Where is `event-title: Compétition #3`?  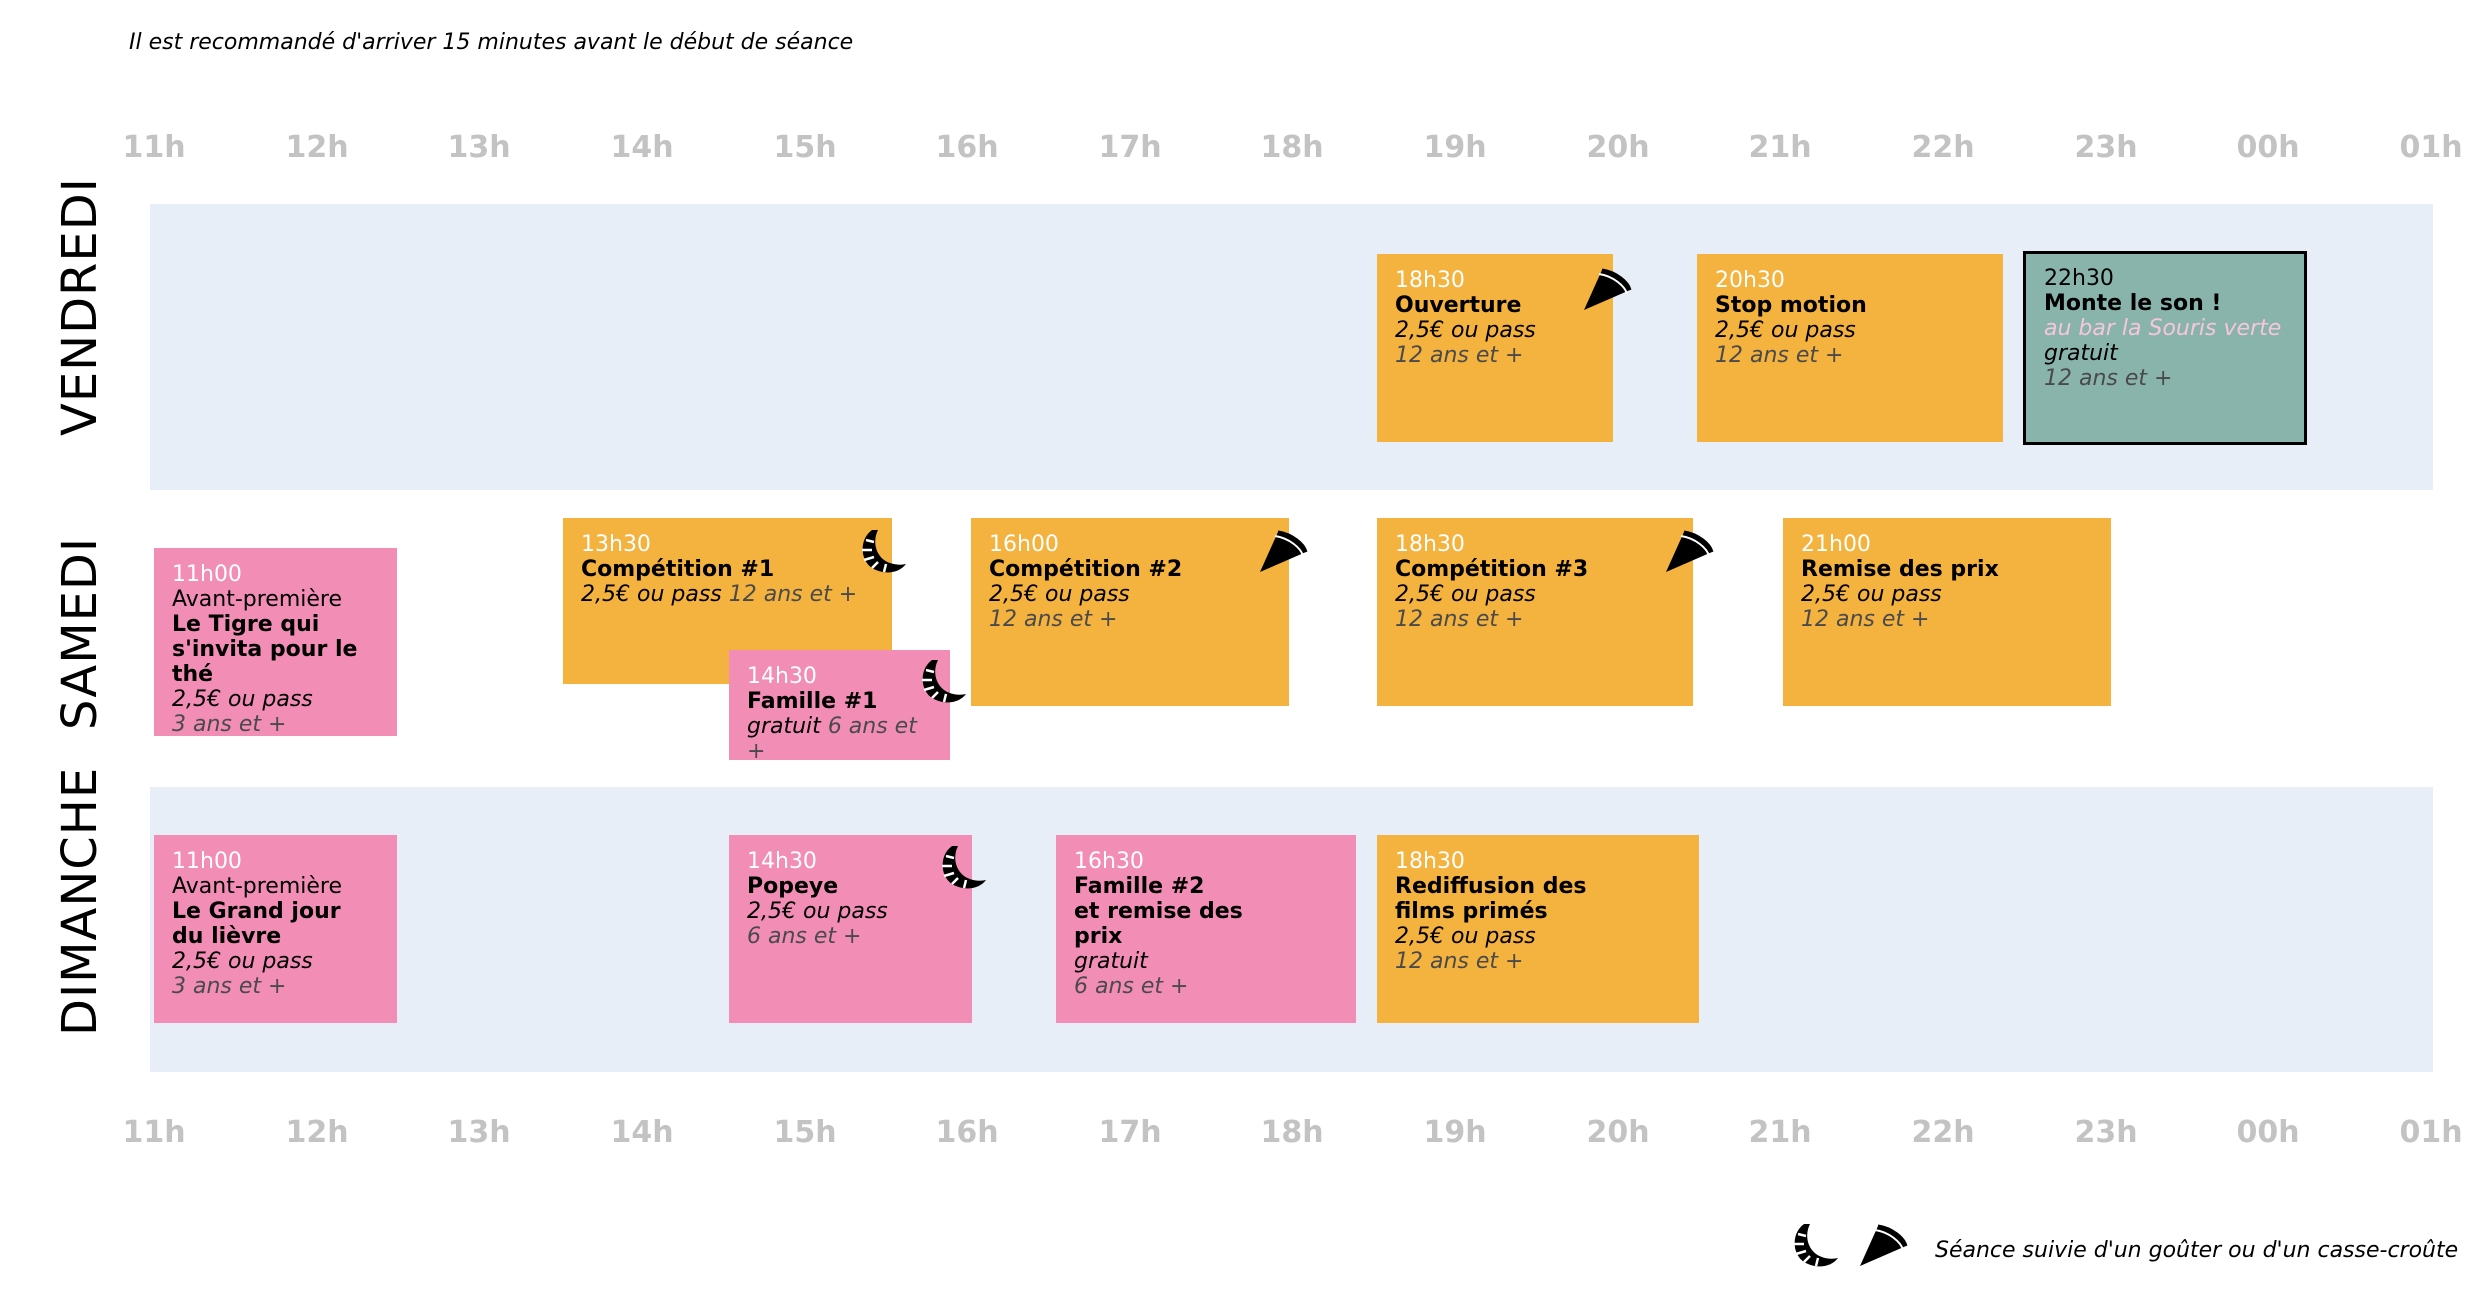
event-title: Compétition #3 is located at coordinates (1492, 569).